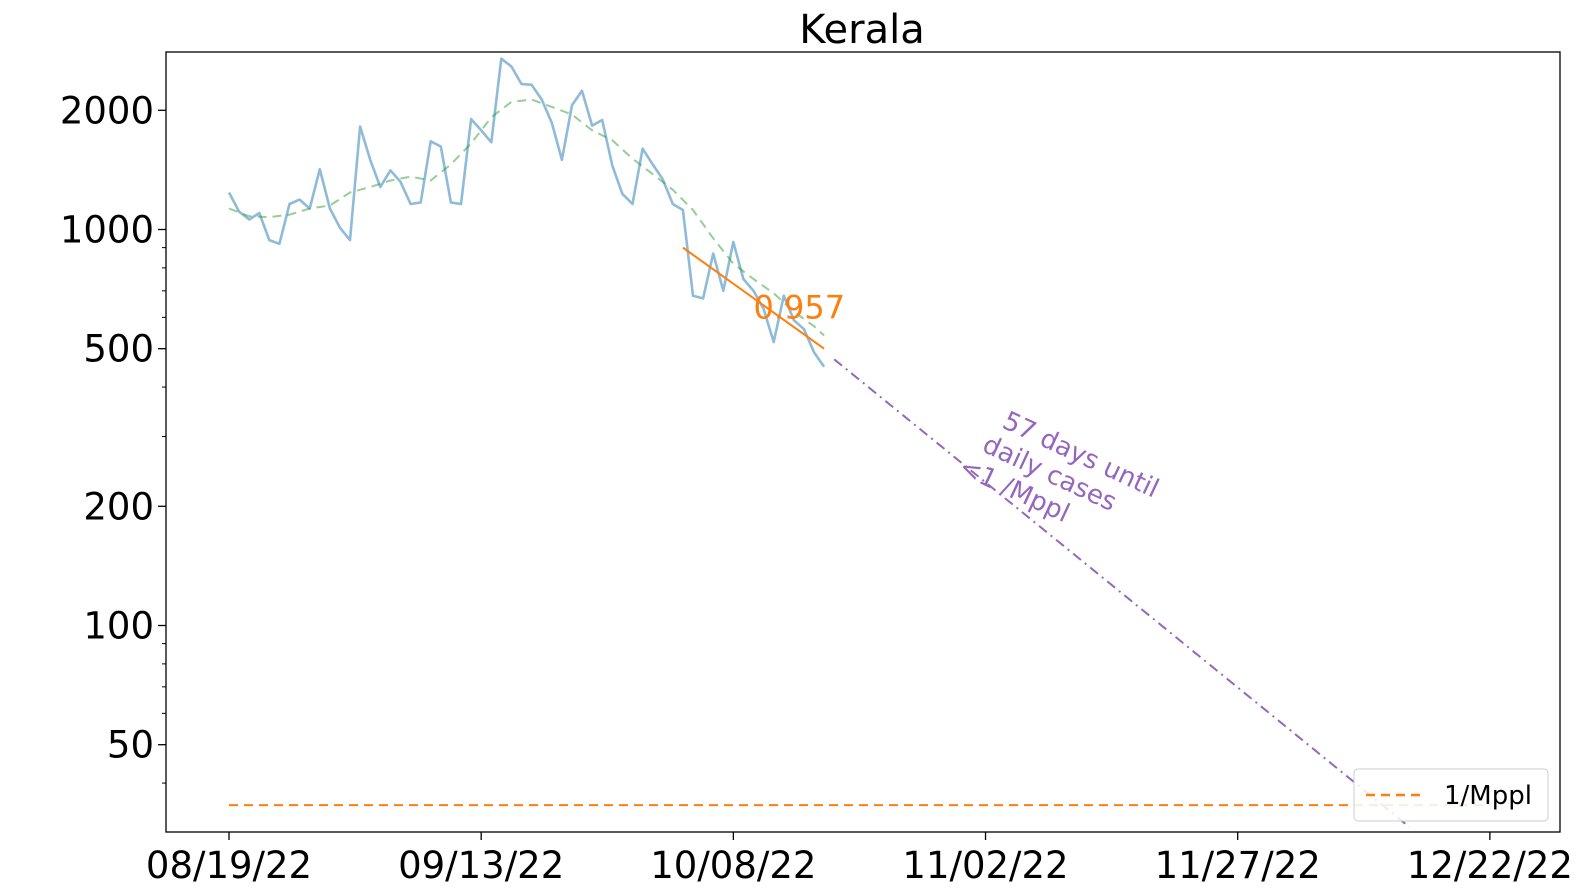  I want to click on chart-title: Kerala, so click(861, 30).